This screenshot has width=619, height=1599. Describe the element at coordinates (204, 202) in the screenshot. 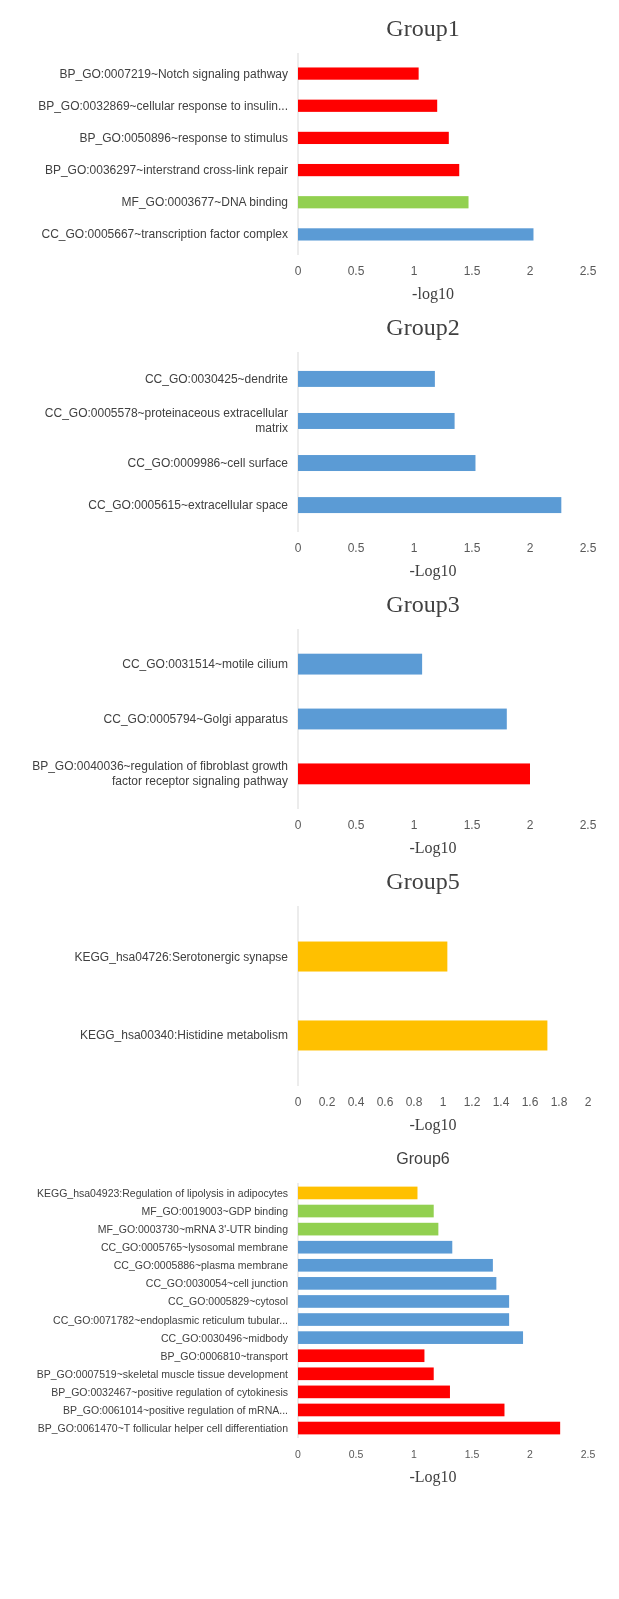

I see `y-tick-label: MF_GO:0003677~DNA binding` at that location.